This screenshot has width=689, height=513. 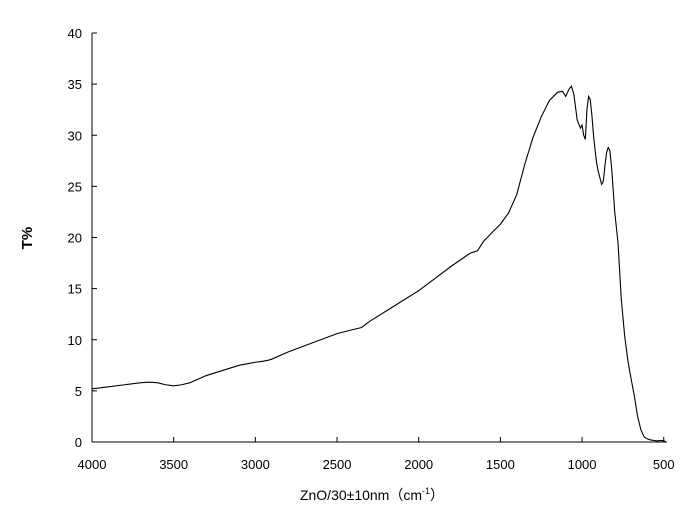 What do you see at coordinates (75, 135) in the screenshot?
I see `y-tick-label: 30` at bounding box center [75, 135].